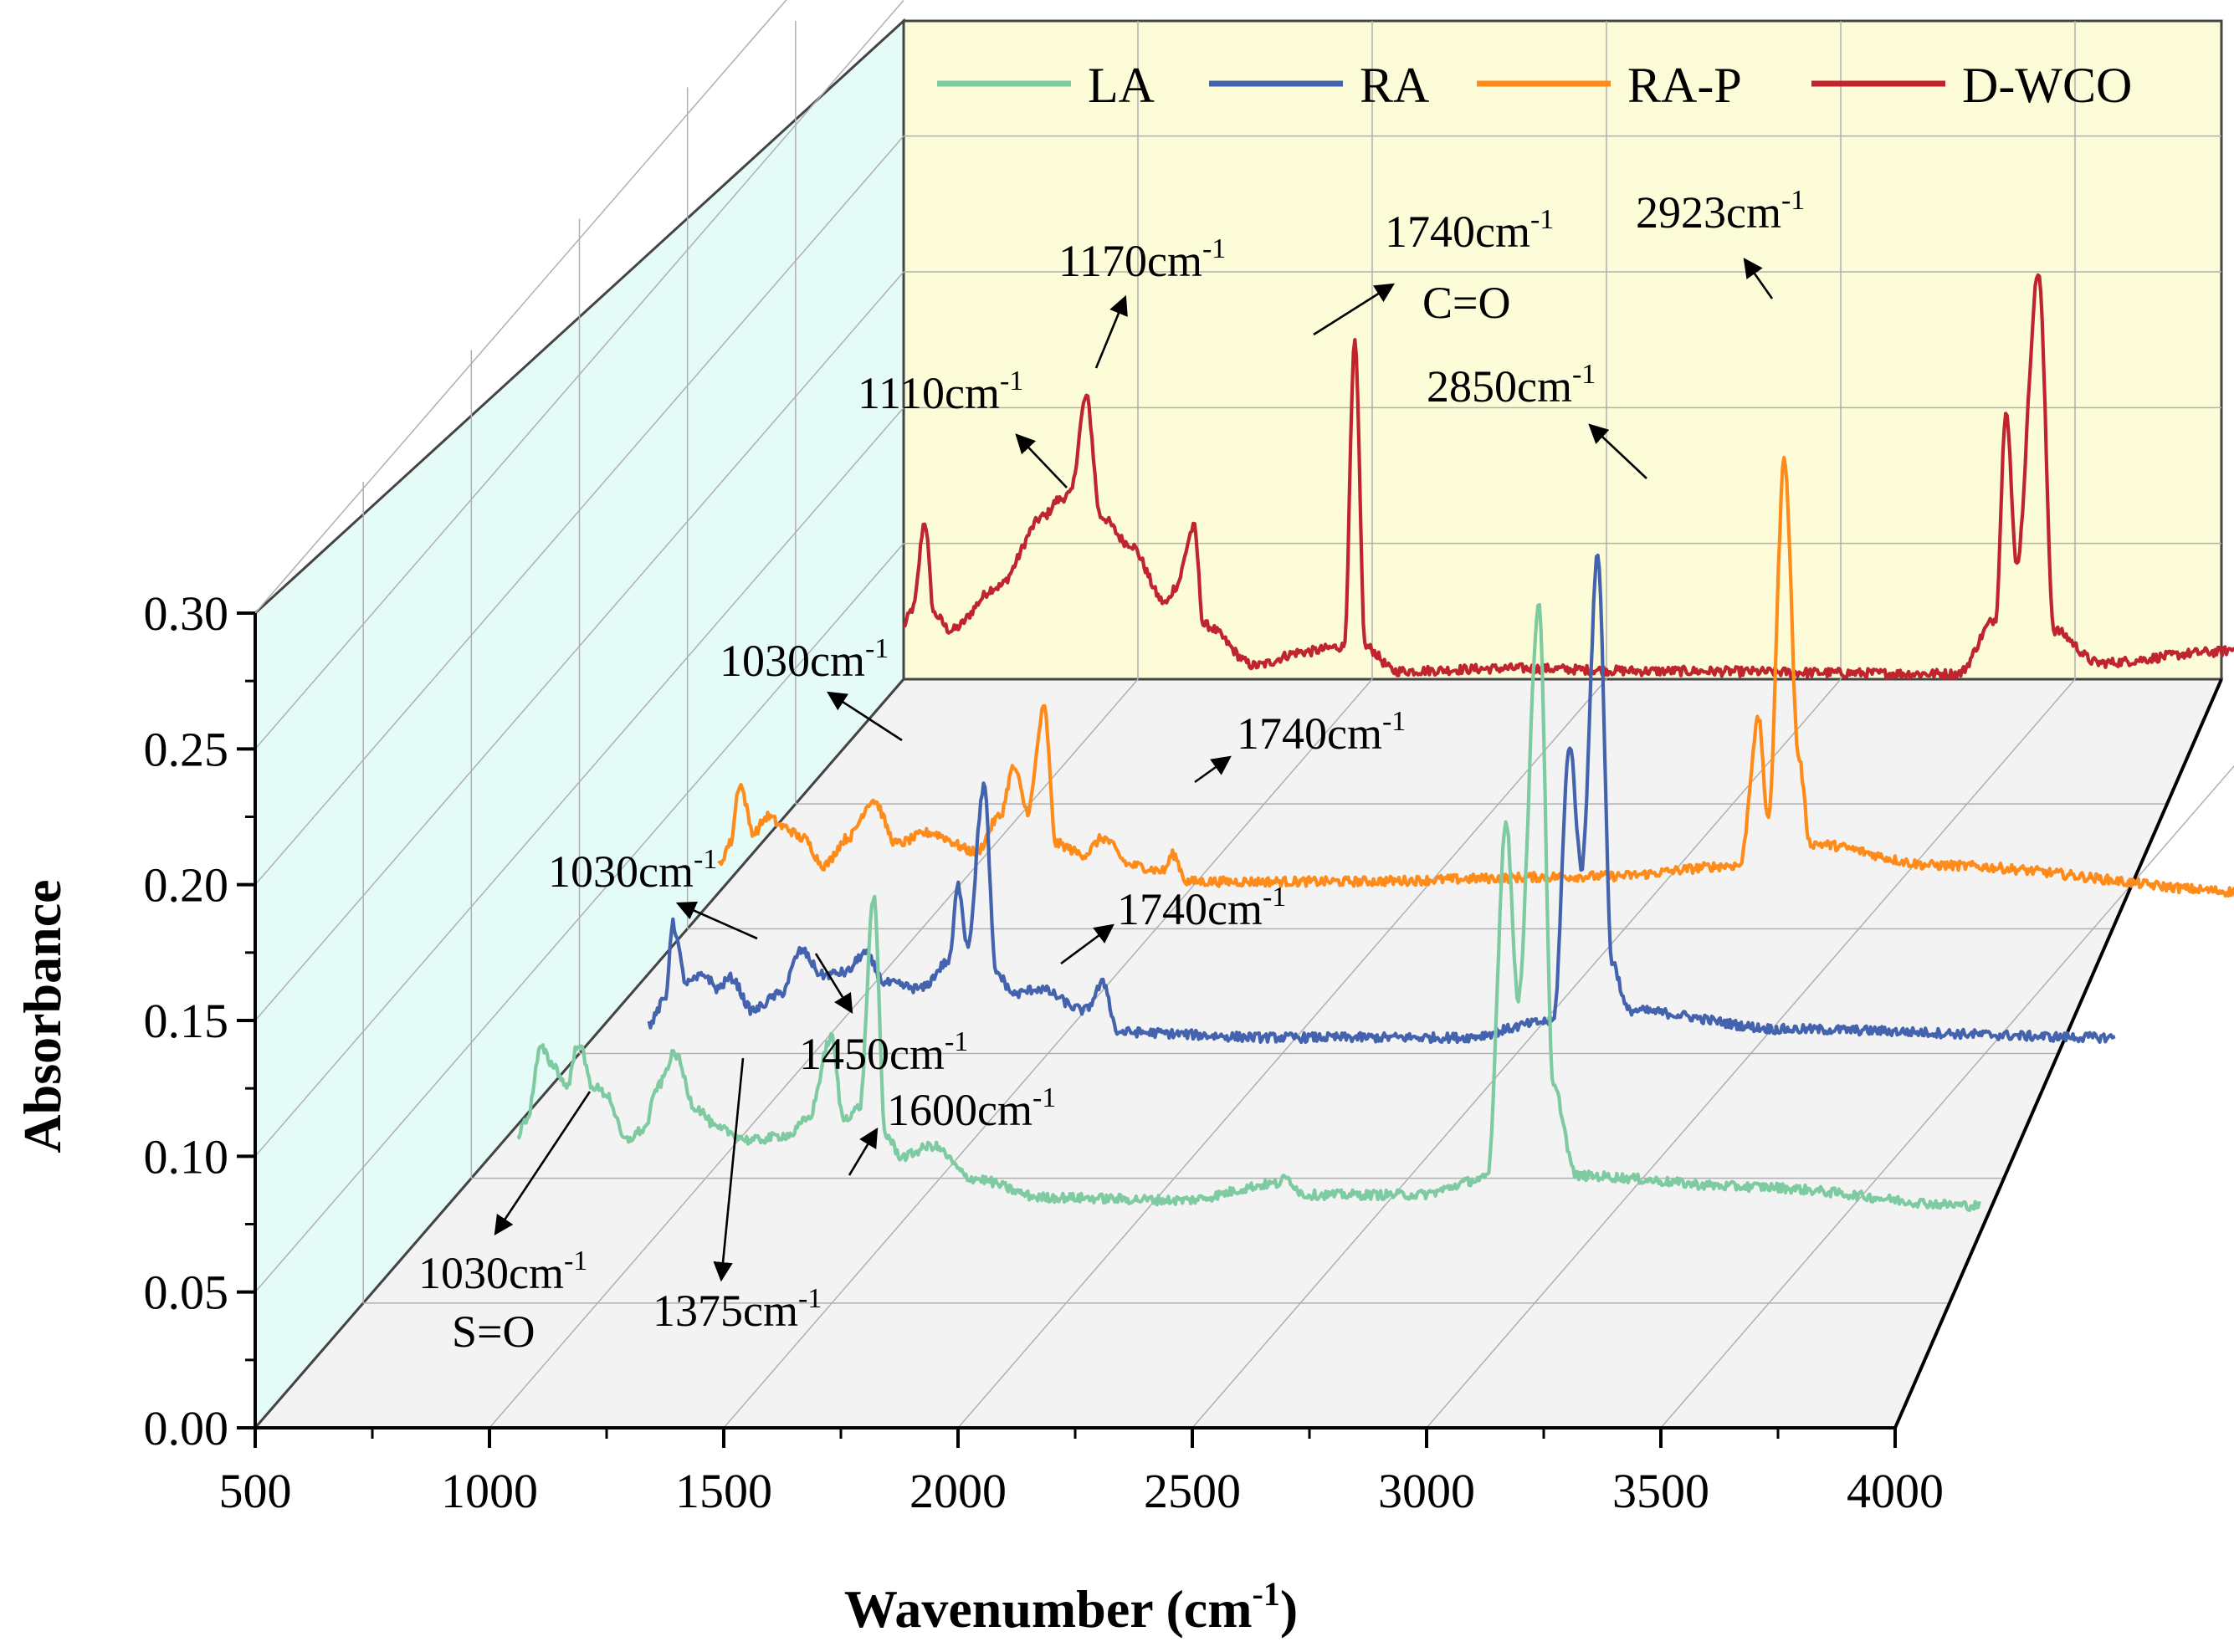  What do you see at coordinates (1466, 303) in the screenshot?
I see `ann-dwco-1740-line2: C=O` at bounding box center [1466, 303].